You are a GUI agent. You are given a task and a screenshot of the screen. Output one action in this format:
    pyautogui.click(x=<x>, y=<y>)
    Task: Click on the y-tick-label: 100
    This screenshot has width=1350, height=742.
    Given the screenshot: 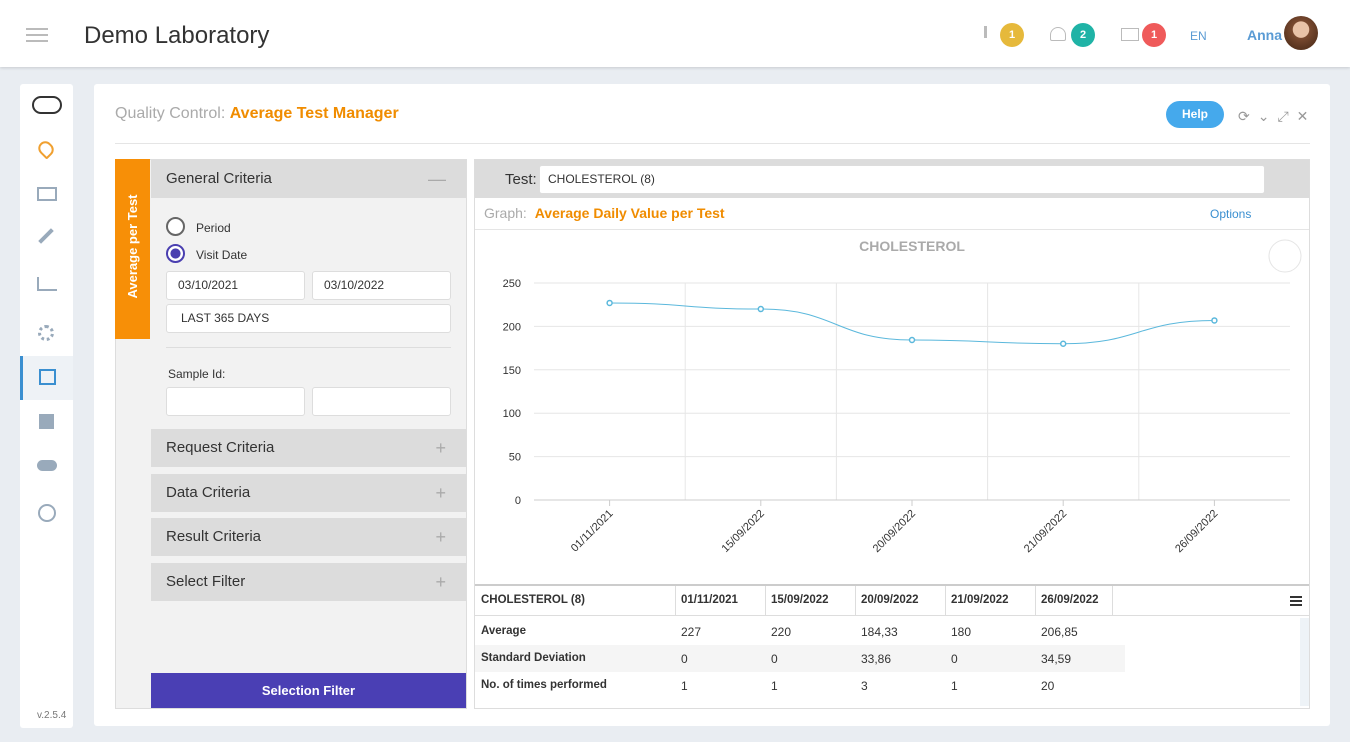 What is the action you would take?
    pyautogui.click(x=512, y=414)
    